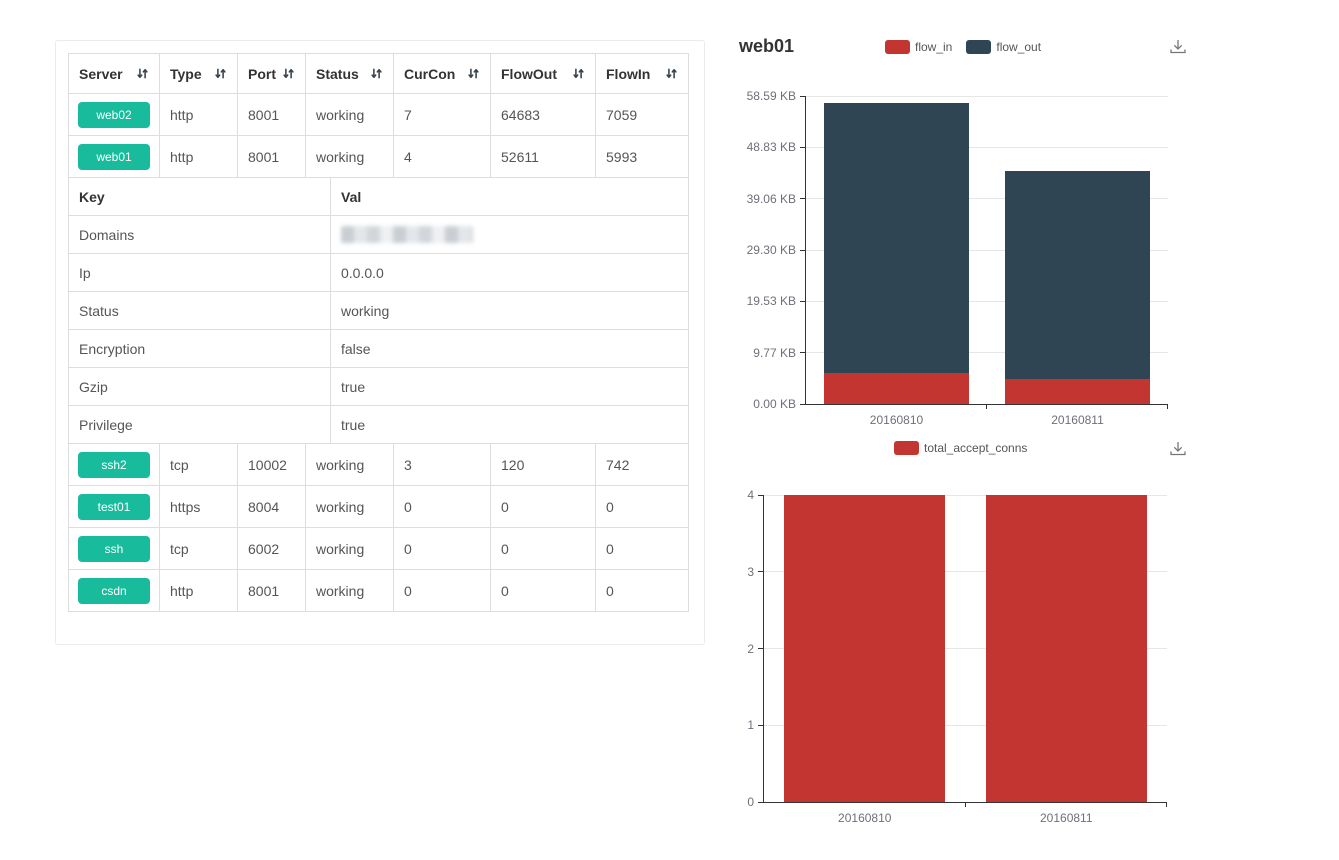 The image size is (1339, 860). Describe the element at coordinates (199, 272) in the screenshot. I see `kv-key: Ip` at that location.